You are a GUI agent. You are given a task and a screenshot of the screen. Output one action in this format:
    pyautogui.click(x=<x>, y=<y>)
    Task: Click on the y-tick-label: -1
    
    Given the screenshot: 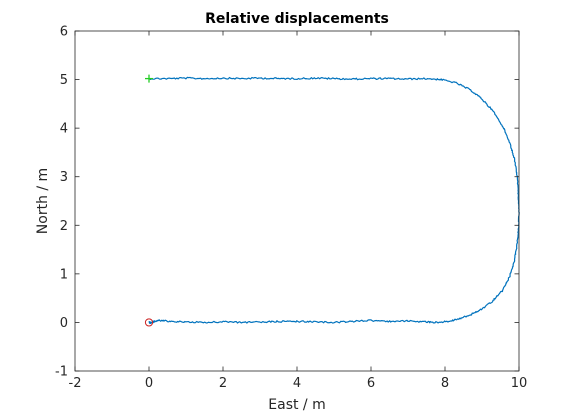 What is the action you would take?
    pyautogui.click(x=61, y=372)
    